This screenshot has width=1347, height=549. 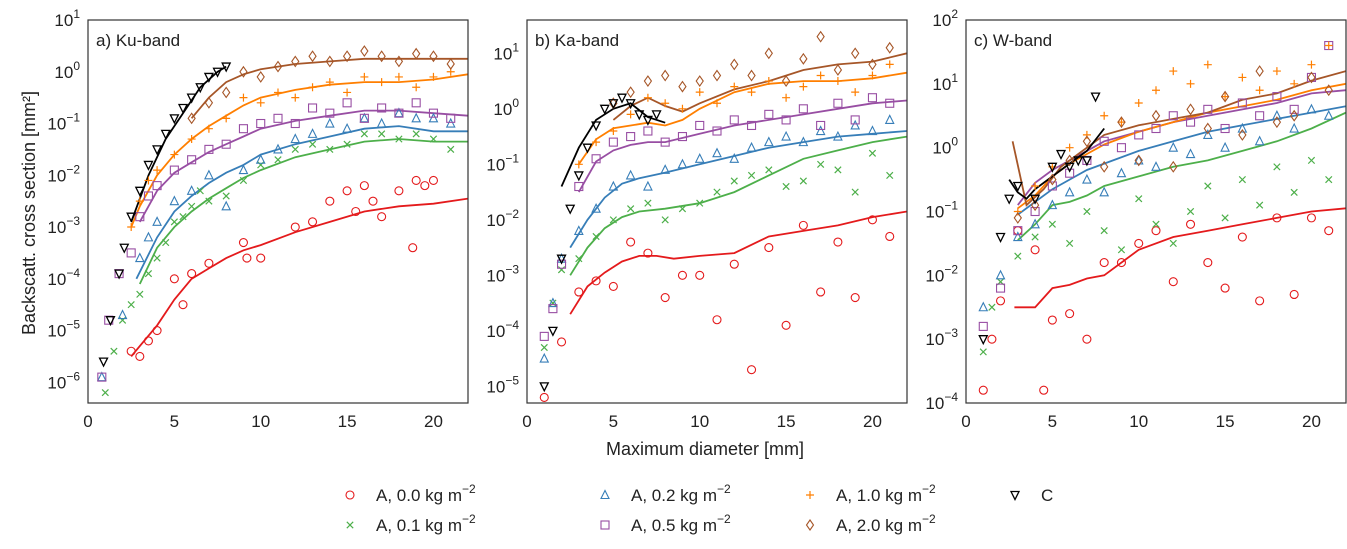 What do you see at coordinates (1138, 421) in the screenshot?
I see `x-tick-label: 10` at bounding box center [1138, 421].